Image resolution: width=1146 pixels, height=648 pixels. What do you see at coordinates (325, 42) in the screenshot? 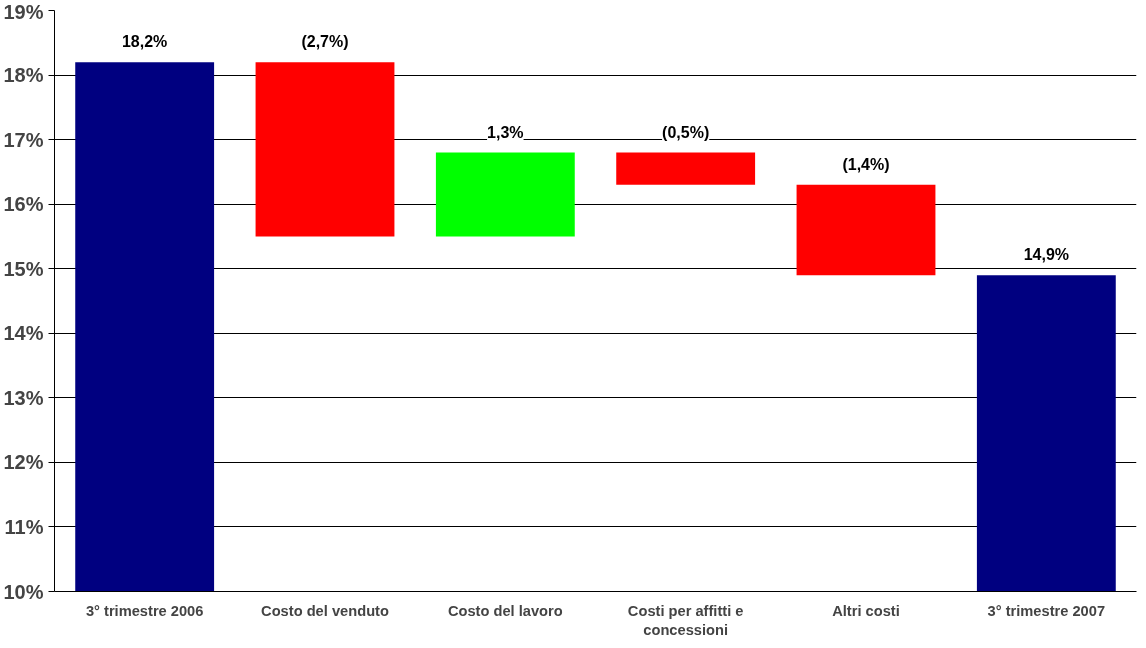
I see `data-label: (2,7%)` at bounding box center [325, 42].